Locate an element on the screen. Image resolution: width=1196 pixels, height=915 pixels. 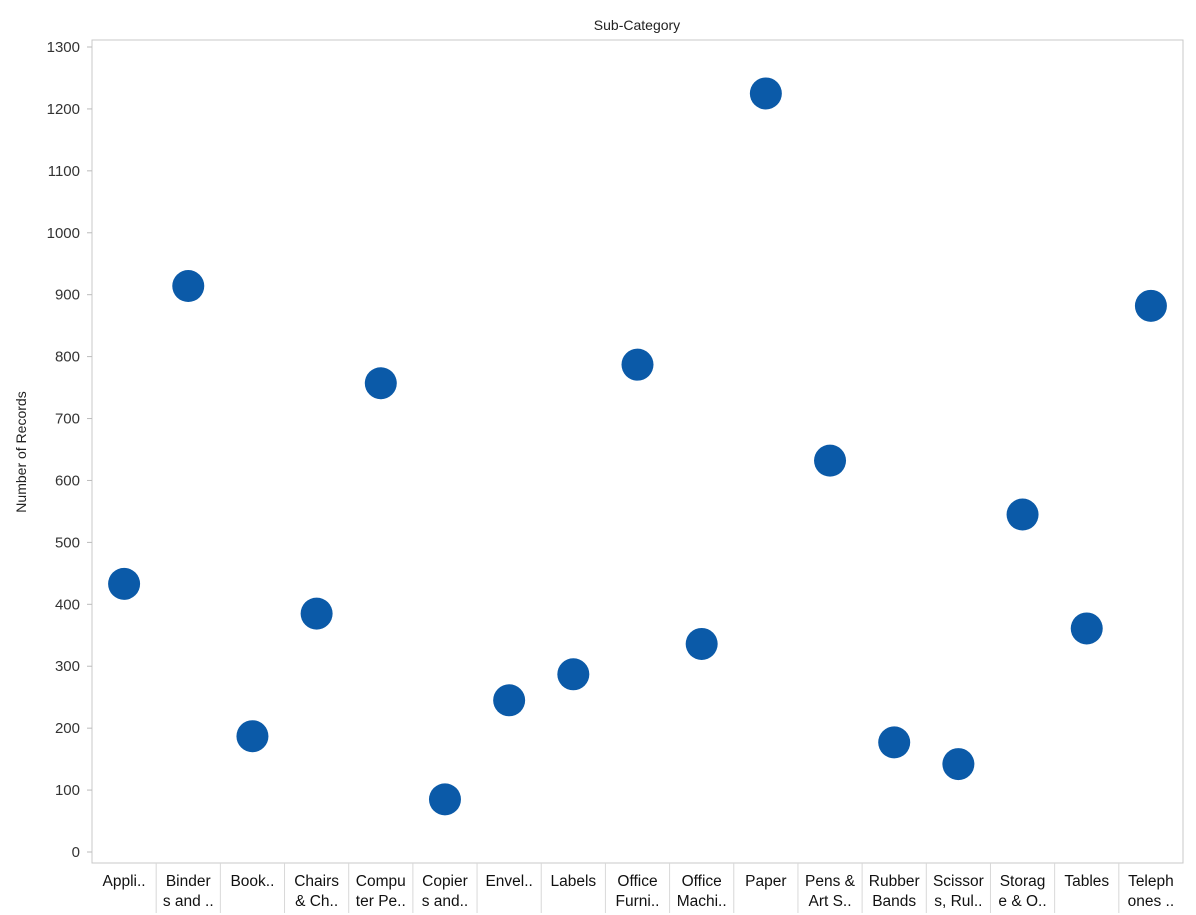
chart-title: Sub-Category is located at coordinates (637, 25).